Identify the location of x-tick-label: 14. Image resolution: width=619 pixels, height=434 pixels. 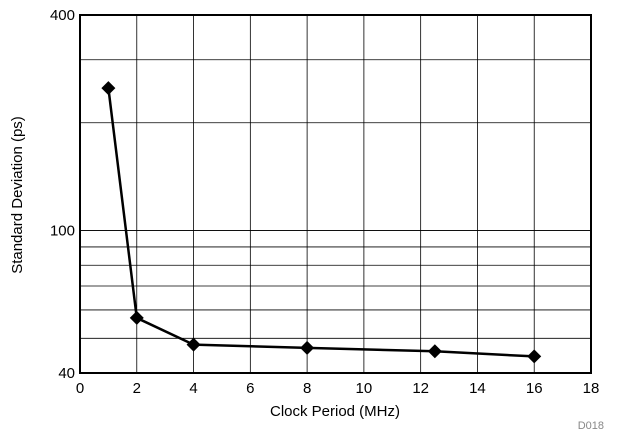
(477, 388).